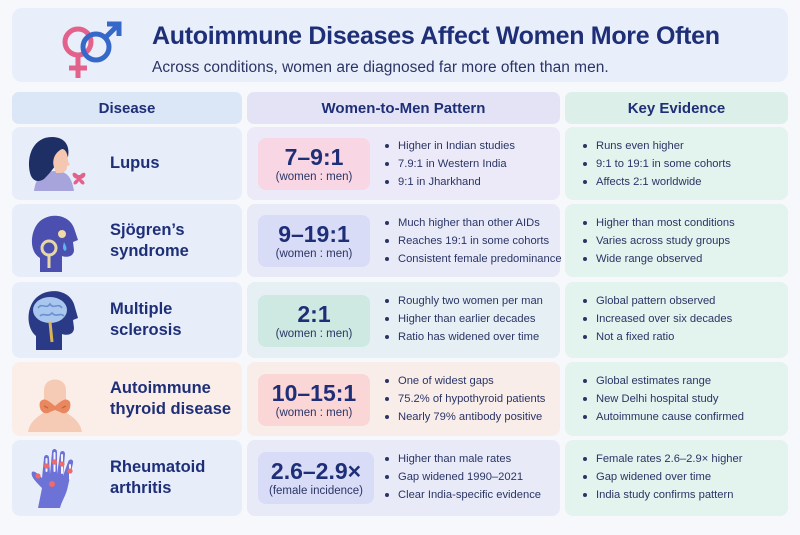  I want to click on list-item: Affects 2:1 worldwide, so click(657, 182).